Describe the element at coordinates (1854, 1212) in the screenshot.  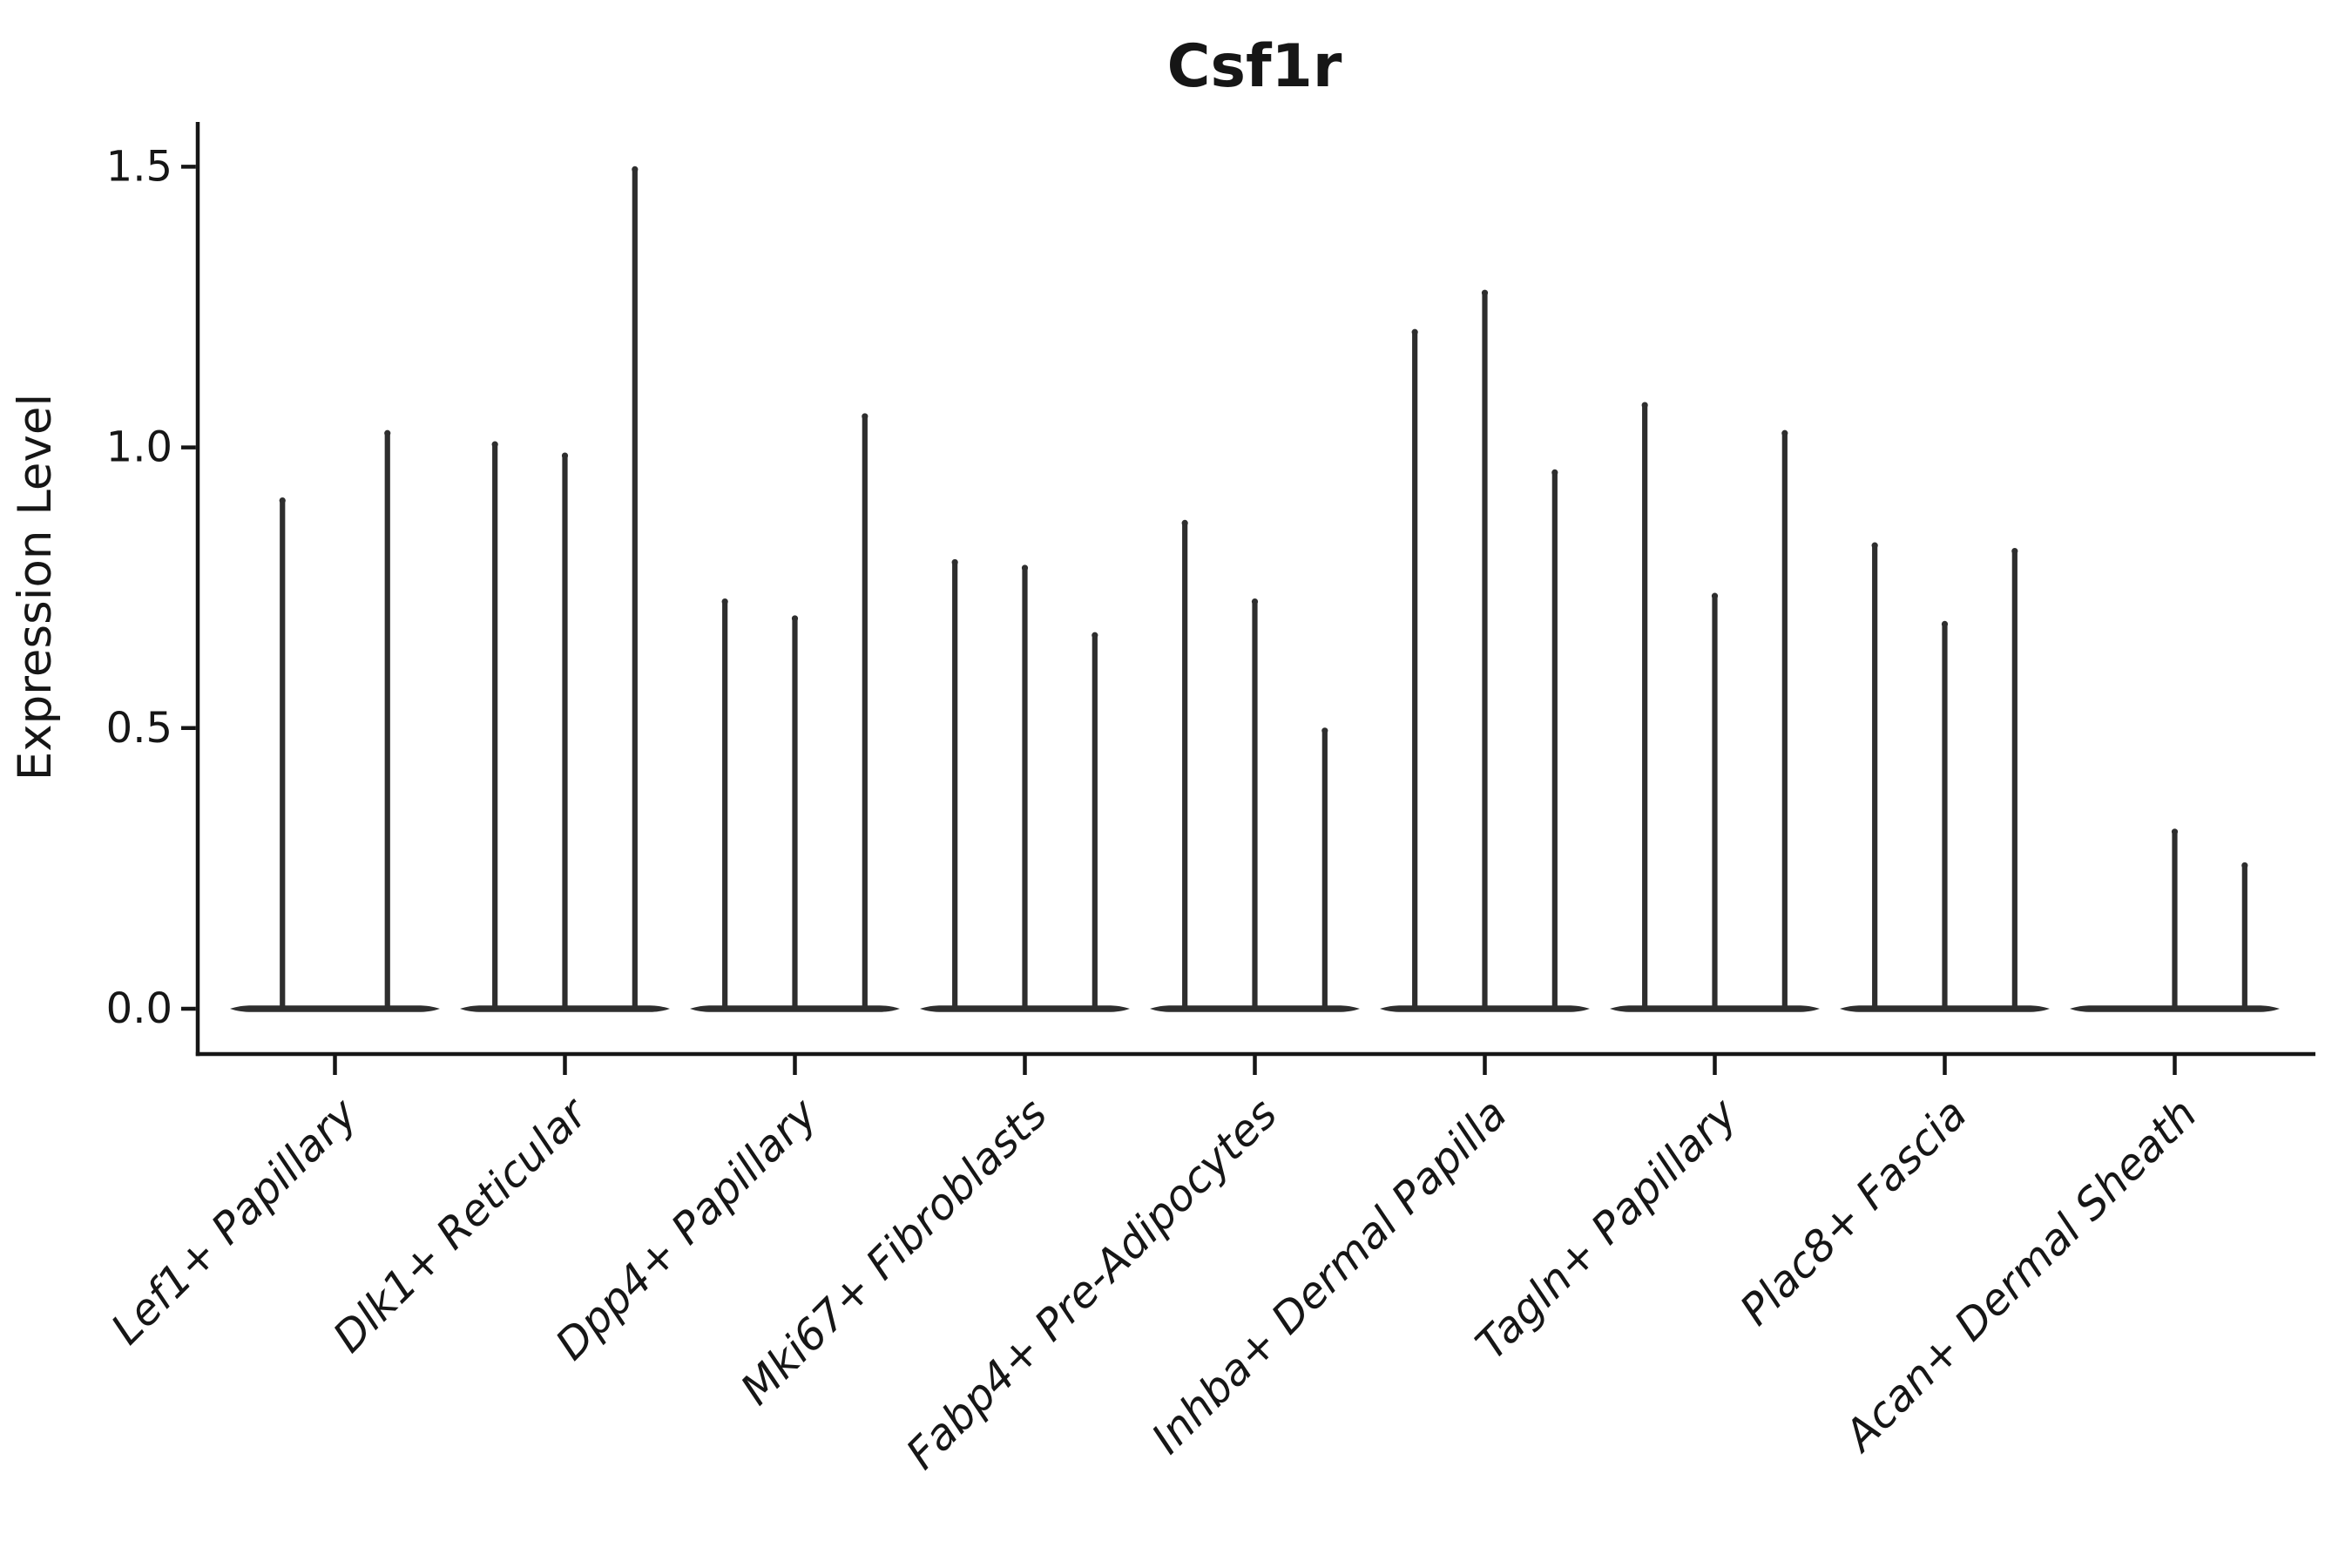
I see `x-tick-label: Plac8+ Fascia` at that location.